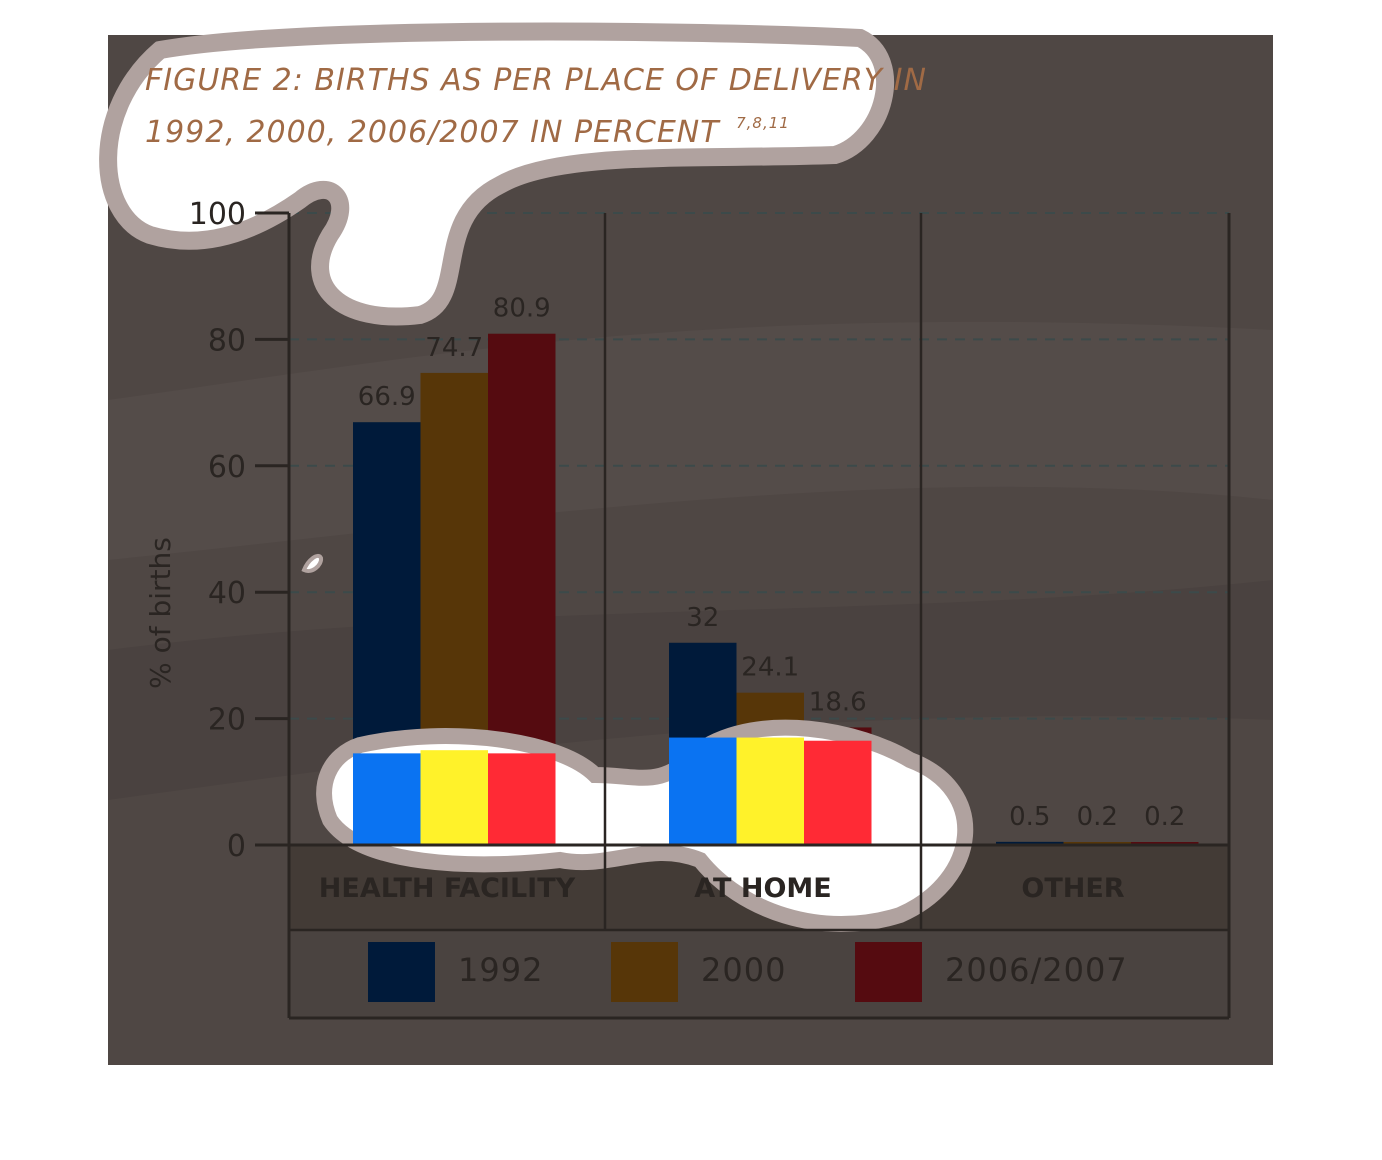 This screenshot has width=1382, height=1160. I want to click on y-axis-label: % of births, so click(160, 613).